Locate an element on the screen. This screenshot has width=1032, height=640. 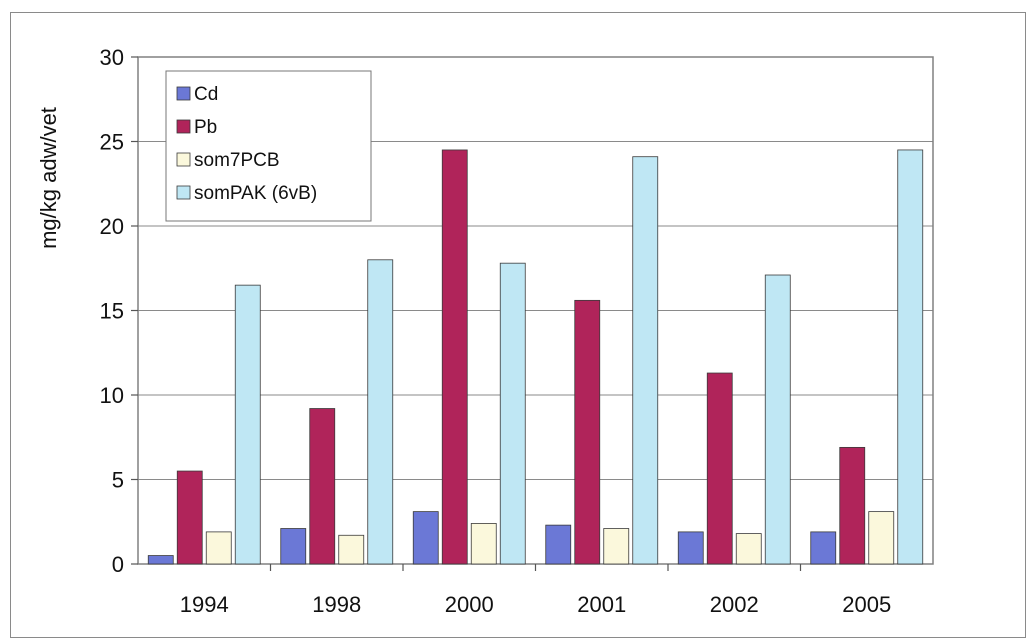
bar-sompak-6vb-2002 is located at coordinates (777, 419).